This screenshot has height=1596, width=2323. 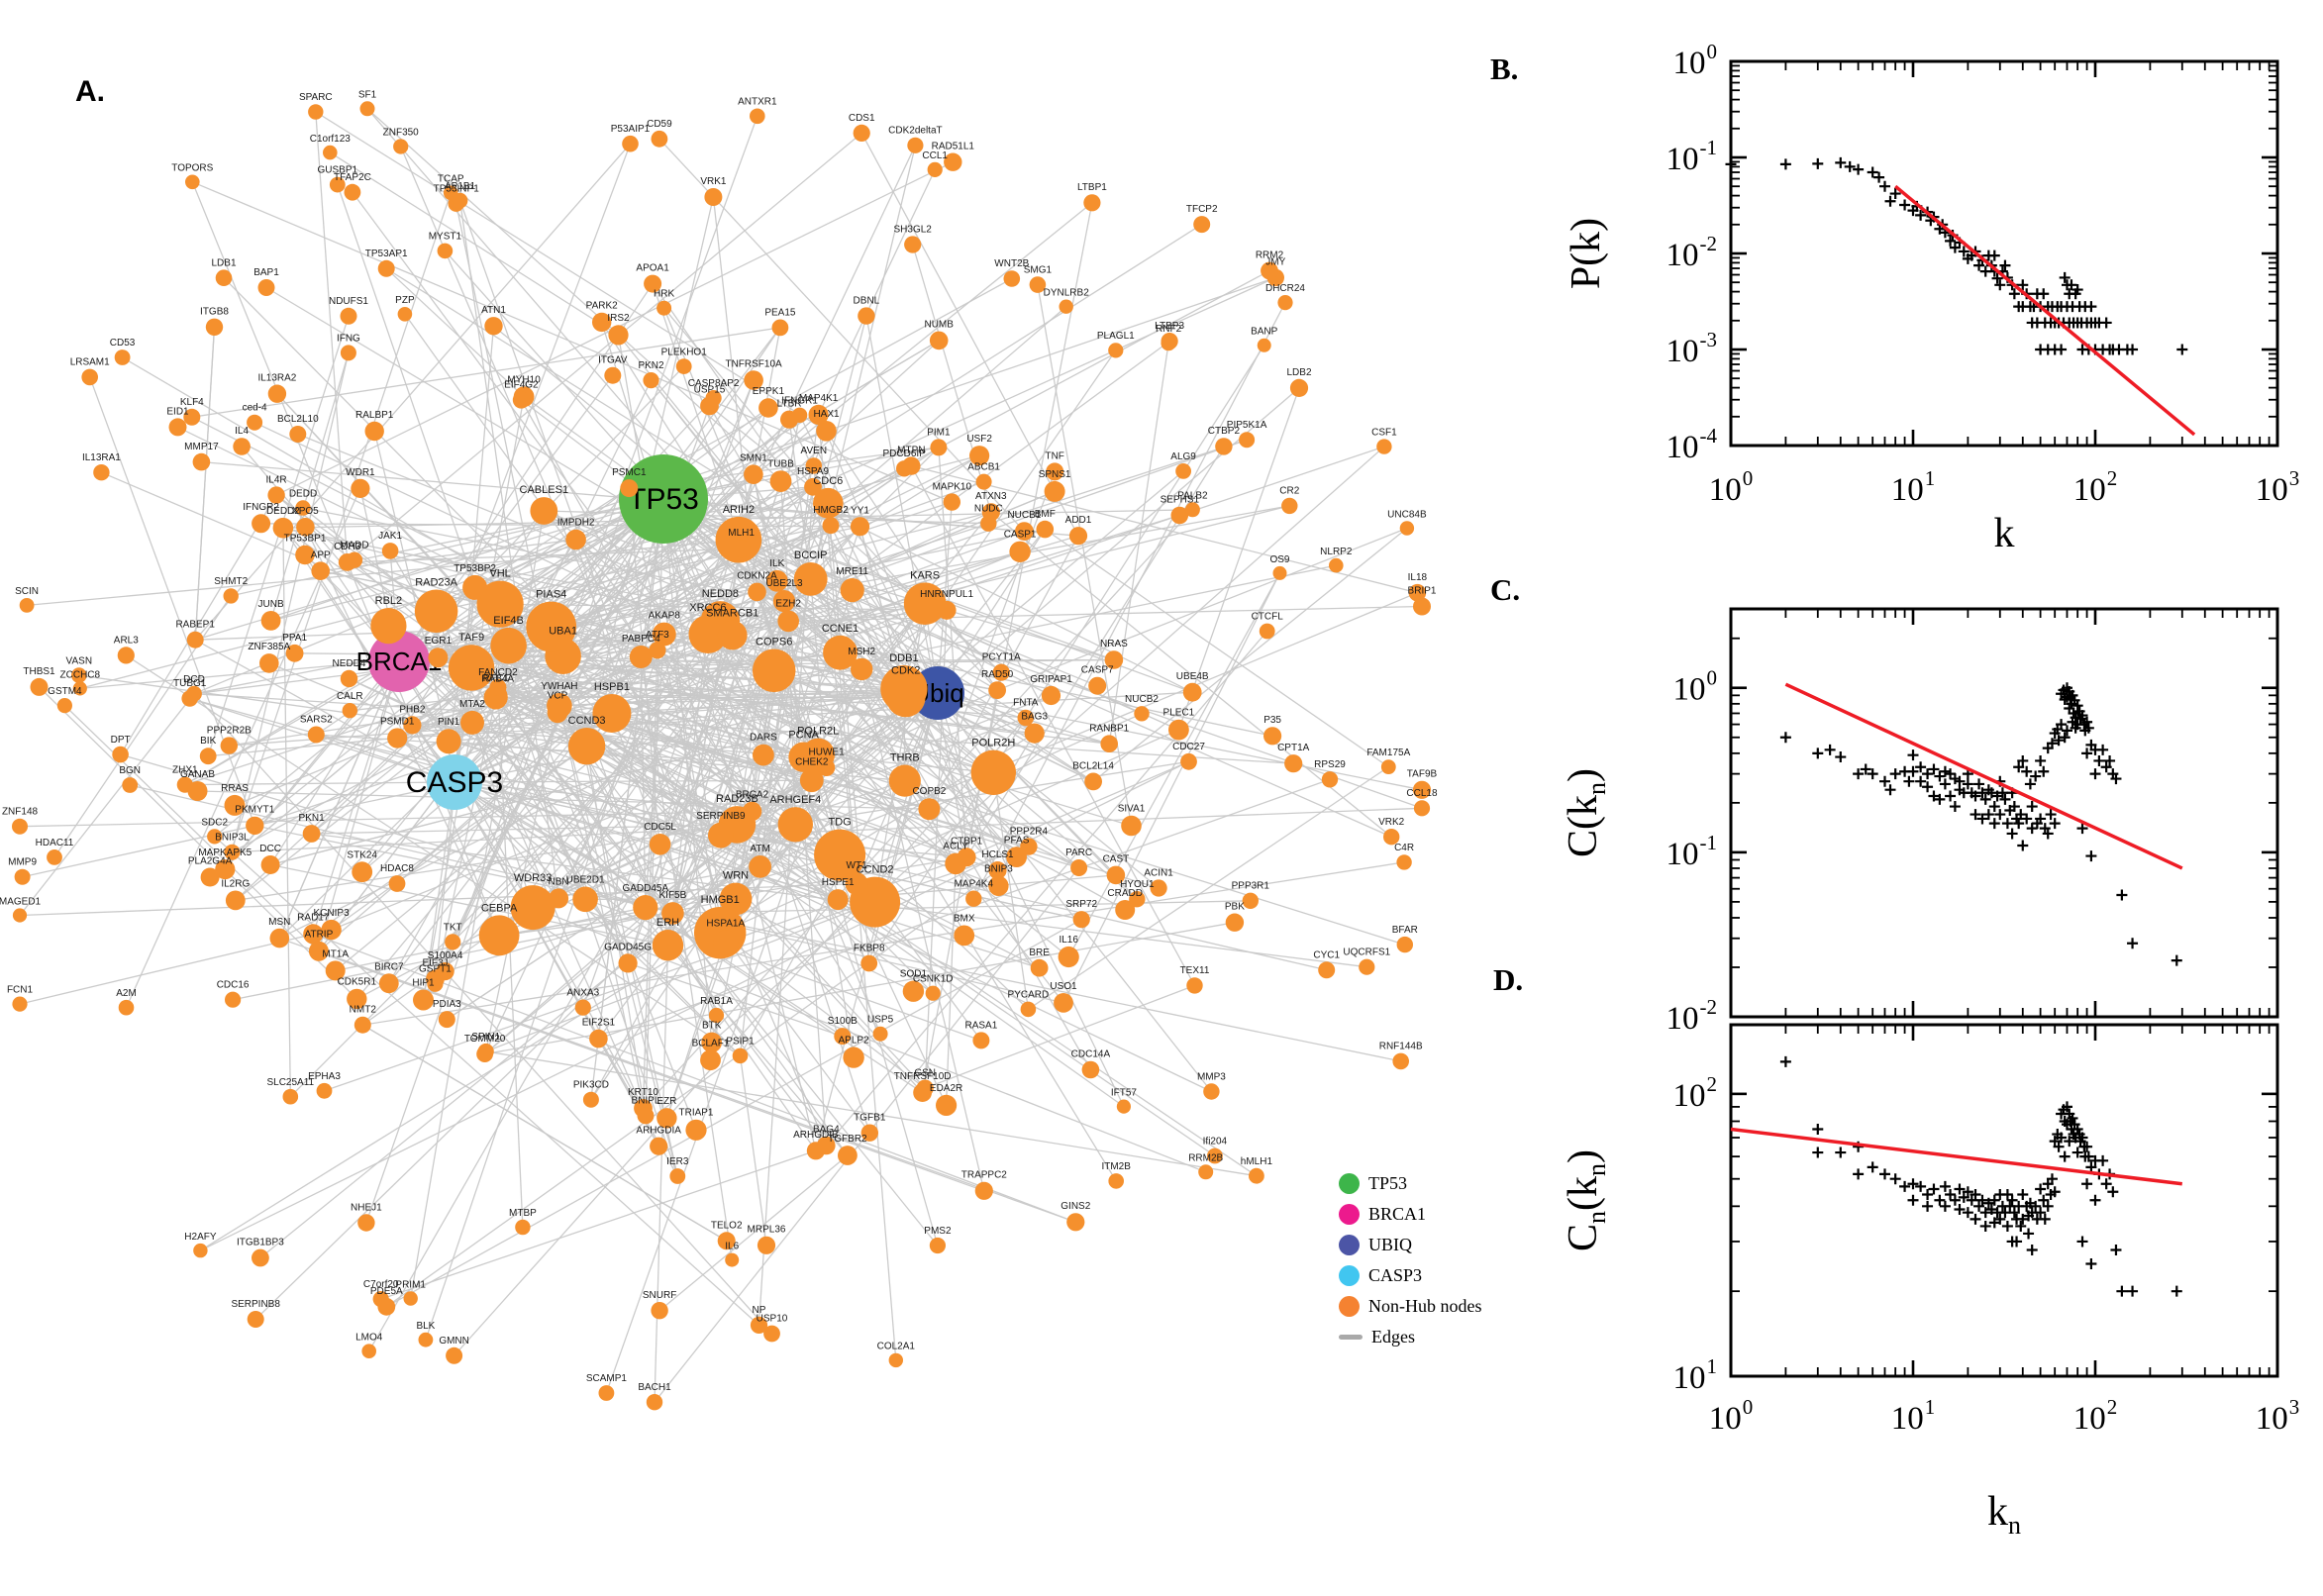 What do you see at coordinates (399, 661) in the screenshot?
I see `hub-label-brca1: BRCA1` at bounding box center [399, 661].